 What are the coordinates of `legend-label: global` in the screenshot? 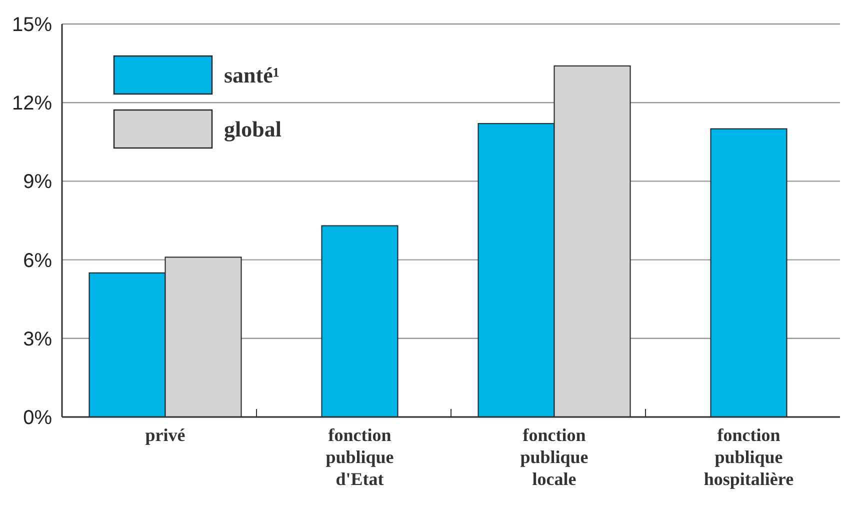 It's located at (253, 129).